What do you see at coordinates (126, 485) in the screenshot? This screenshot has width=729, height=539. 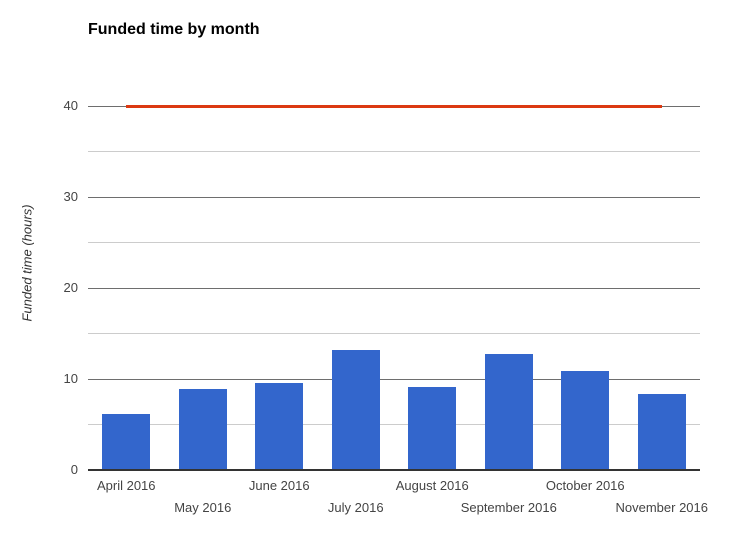 I see `x-axis-label-april-2016: April 2016` at bounding box center [126, 485].